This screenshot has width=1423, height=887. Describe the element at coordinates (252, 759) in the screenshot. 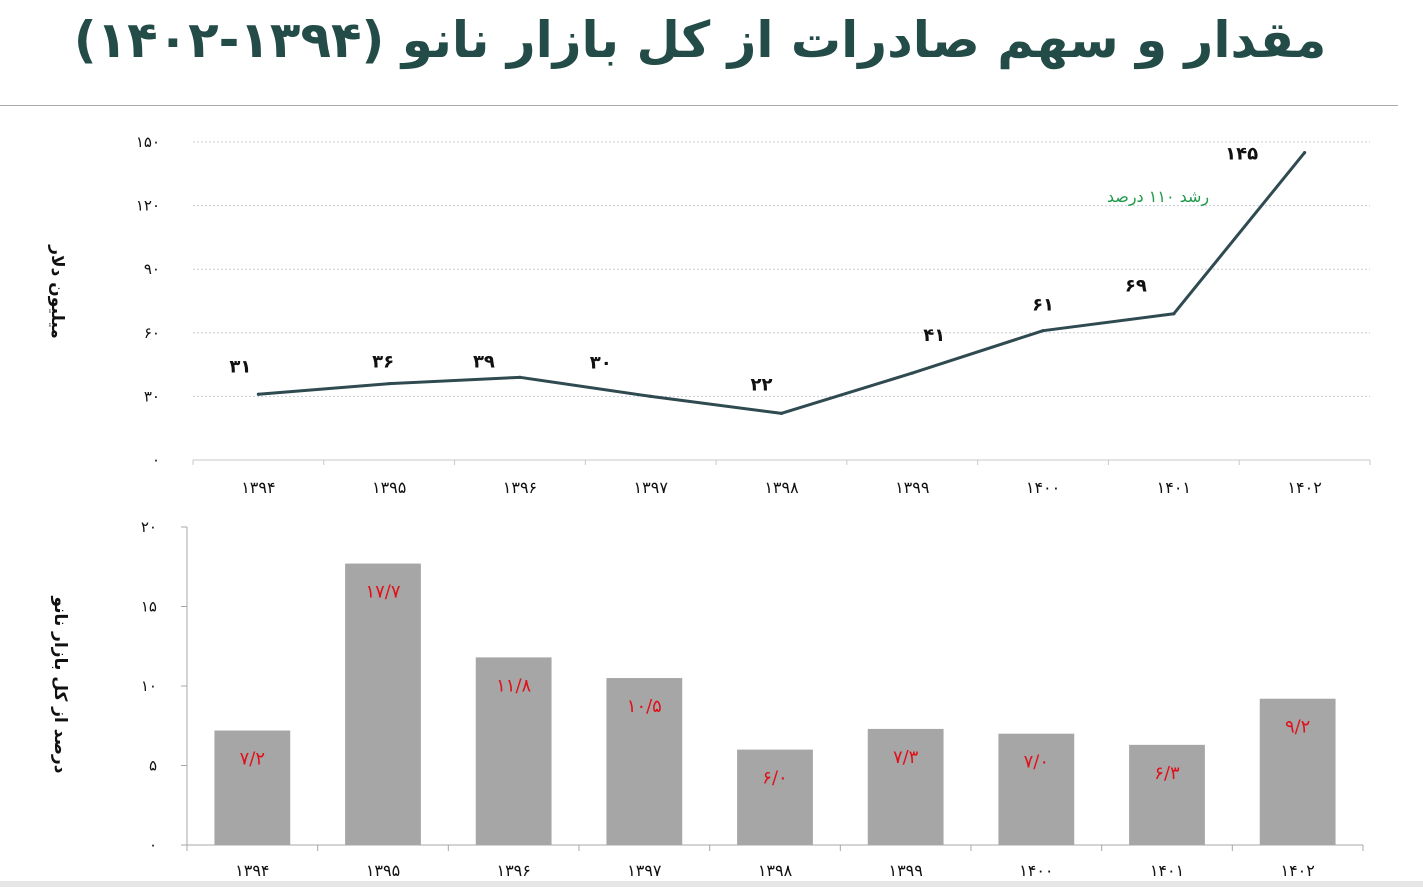

I see `bar-value-label: ۷/۲` at that location.